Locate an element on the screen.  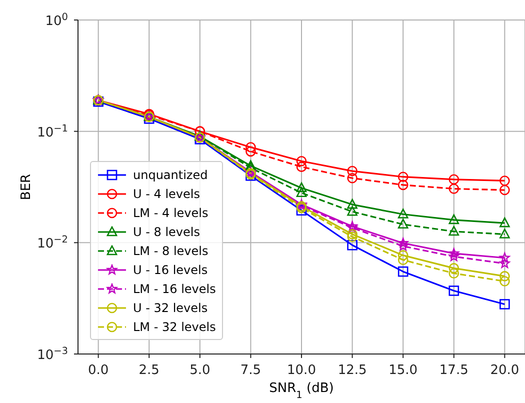
y-tick-label: 10$^{−1}$ is located at coordinates (52, 131).